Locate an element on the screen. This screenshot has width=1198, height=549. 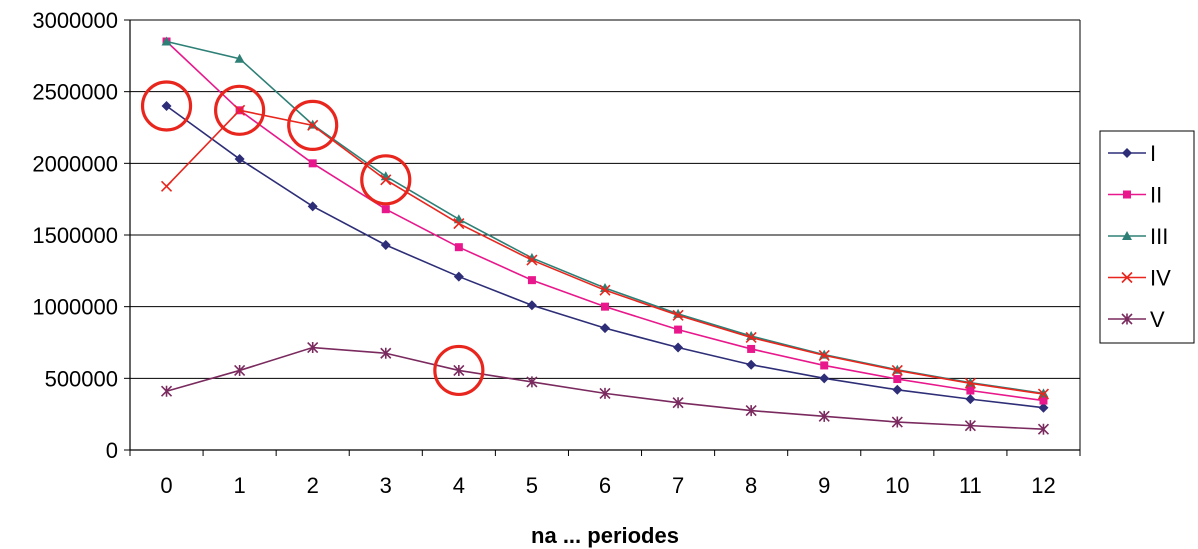
x-tick-label: 4 is located at coordinates (459, 485).